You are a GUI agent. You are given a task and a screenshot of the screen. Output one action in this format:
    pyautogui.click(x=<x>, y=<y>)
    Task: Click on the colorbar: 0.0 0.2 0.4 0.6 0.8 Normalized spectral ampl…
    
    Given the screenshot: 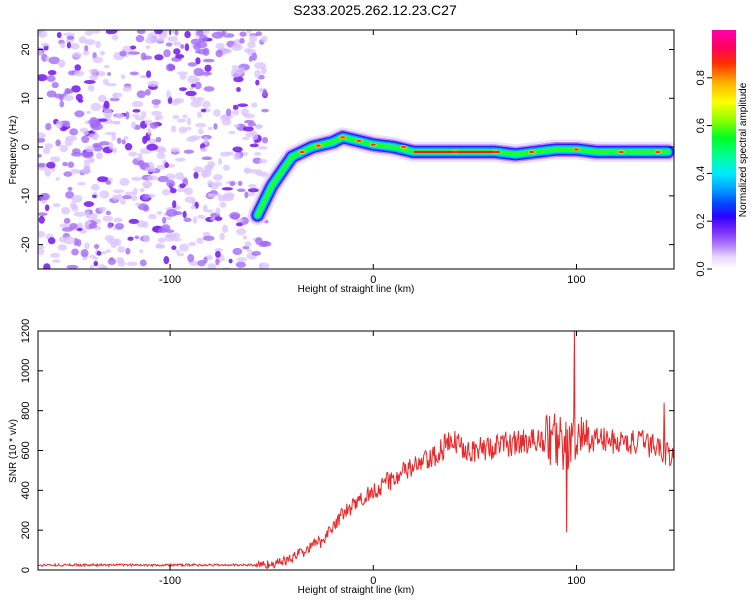 What is the action you would take?
    pyautogui.click(x=722, y=153)
    